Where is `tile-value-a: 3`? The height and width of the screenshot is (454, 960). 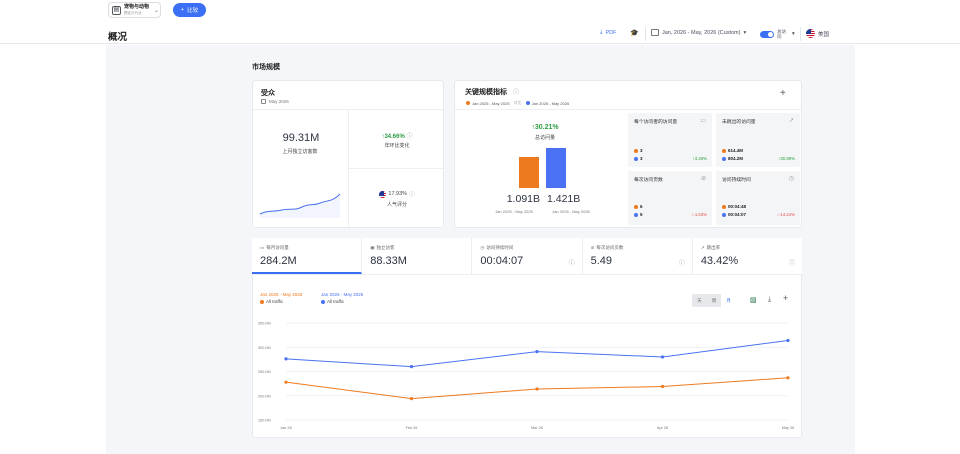 tile-value-a: 3 is located at coordinates (638, 150).